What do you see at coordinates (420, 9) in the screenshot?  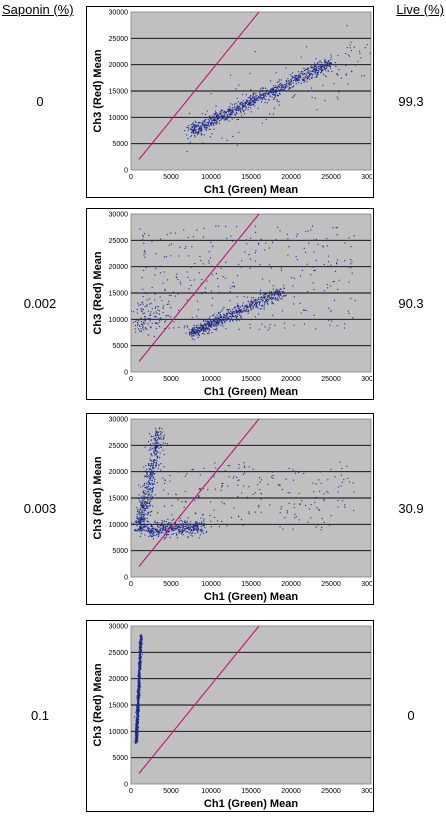 I see `live-header: Live (%)` at bounding box center [420, 9].